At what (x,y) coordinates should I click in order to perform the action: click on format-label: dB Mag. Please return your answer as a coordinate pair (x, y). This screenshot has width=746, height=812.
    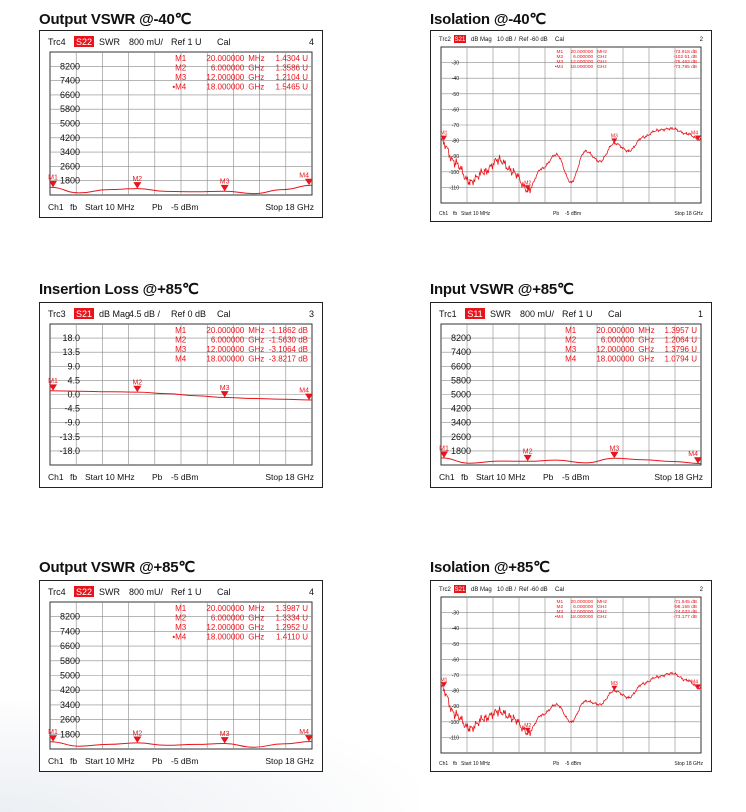
    Looking at the image, I should click on (114, 314).